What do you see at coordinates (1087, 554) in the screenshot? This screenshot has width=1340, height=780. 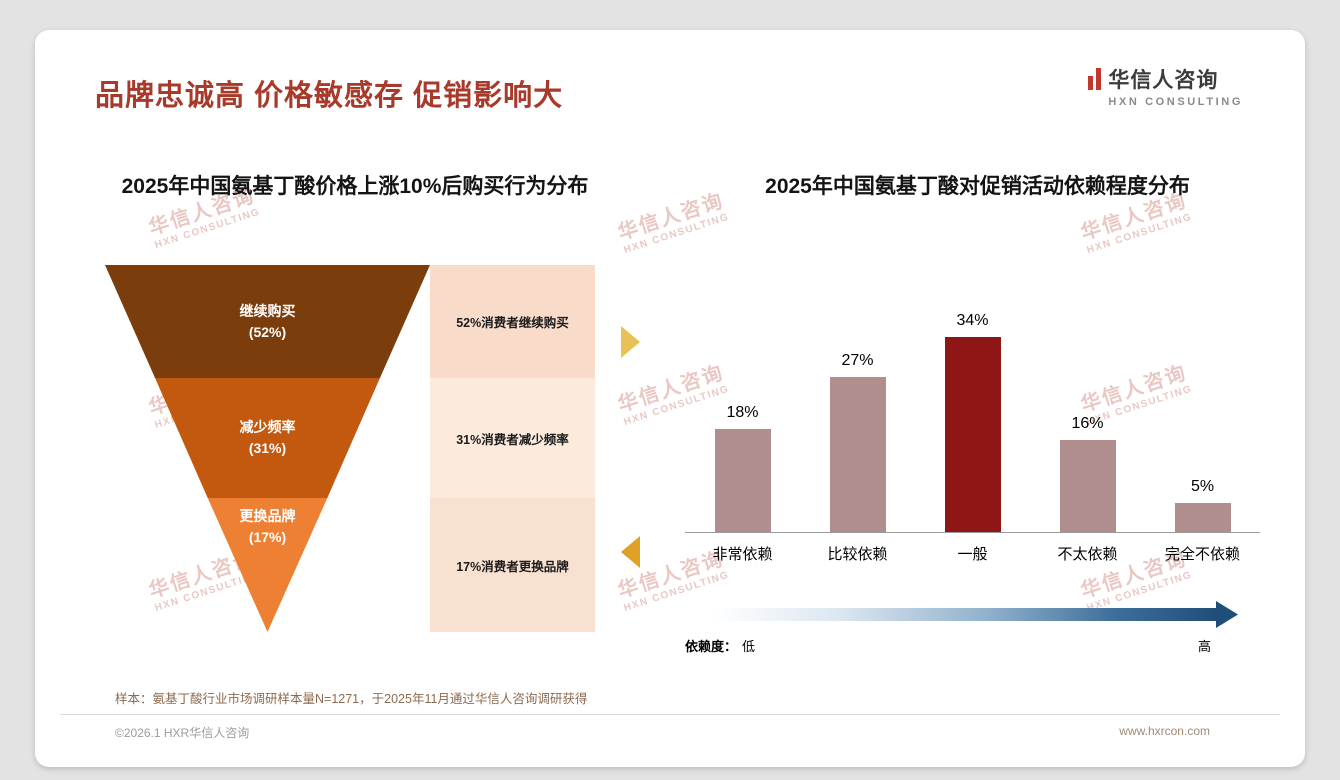 I see `bar-category-label: 不太依赖` at bounding box center [1087, 554].